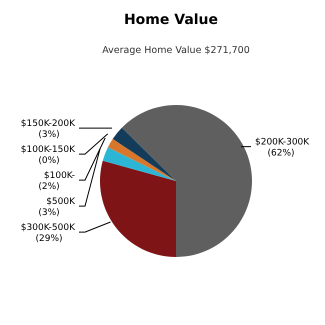 The height and width of the screenshot is (325, 325). Describe the element at coordinates (48, 124) in the screenshot. I see `slice-label: $150K-200K` at that location.